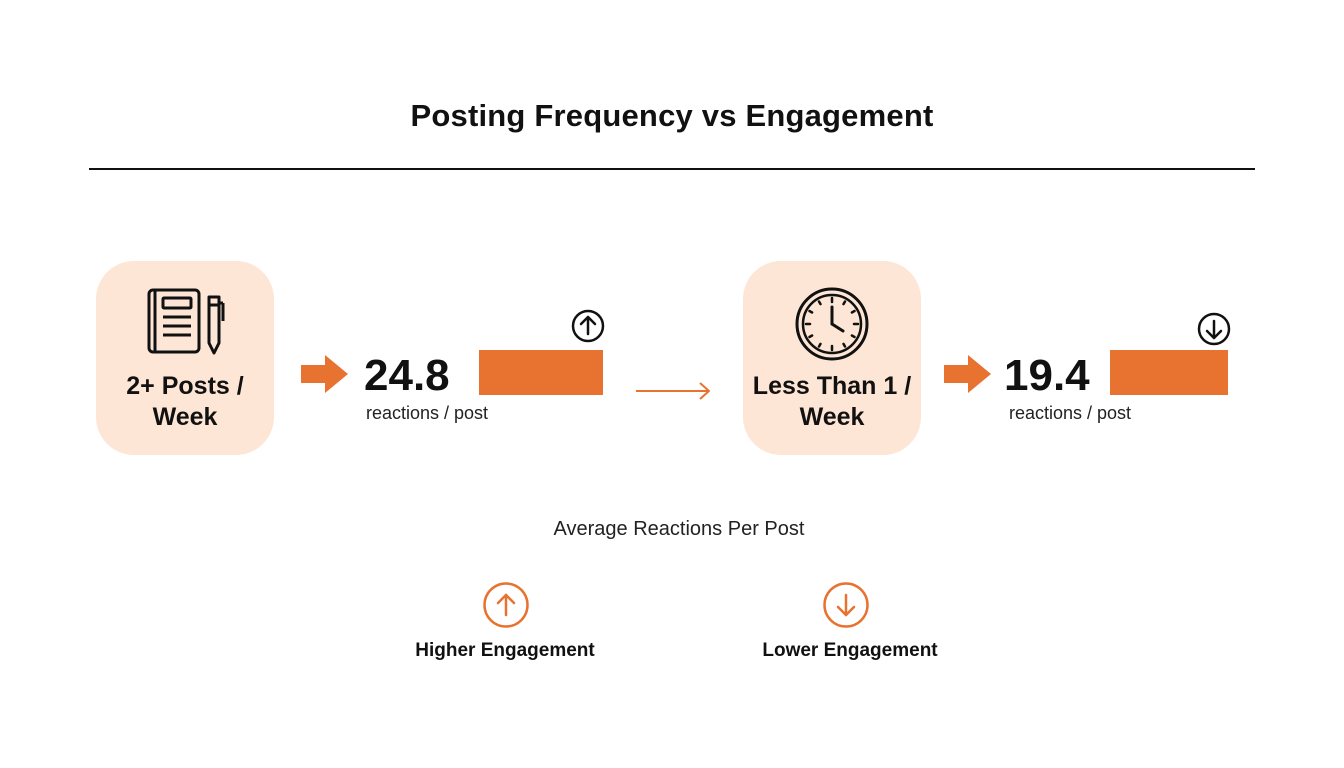 The height and width of the screenshot is (768, 1344). I want to click on metric-value: 19.4, so click(1047, 375).